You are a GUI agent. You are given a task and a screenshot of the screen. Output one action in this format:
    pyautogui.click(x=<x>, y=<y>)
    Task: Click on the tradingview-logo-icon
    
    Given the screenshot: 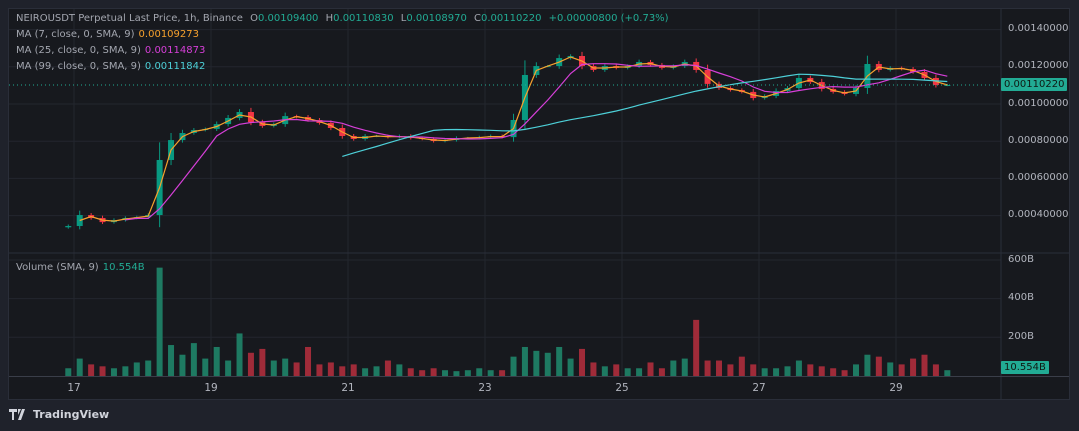 What is the action you would take?
    pyautogui.click(x=17, y=414)
    